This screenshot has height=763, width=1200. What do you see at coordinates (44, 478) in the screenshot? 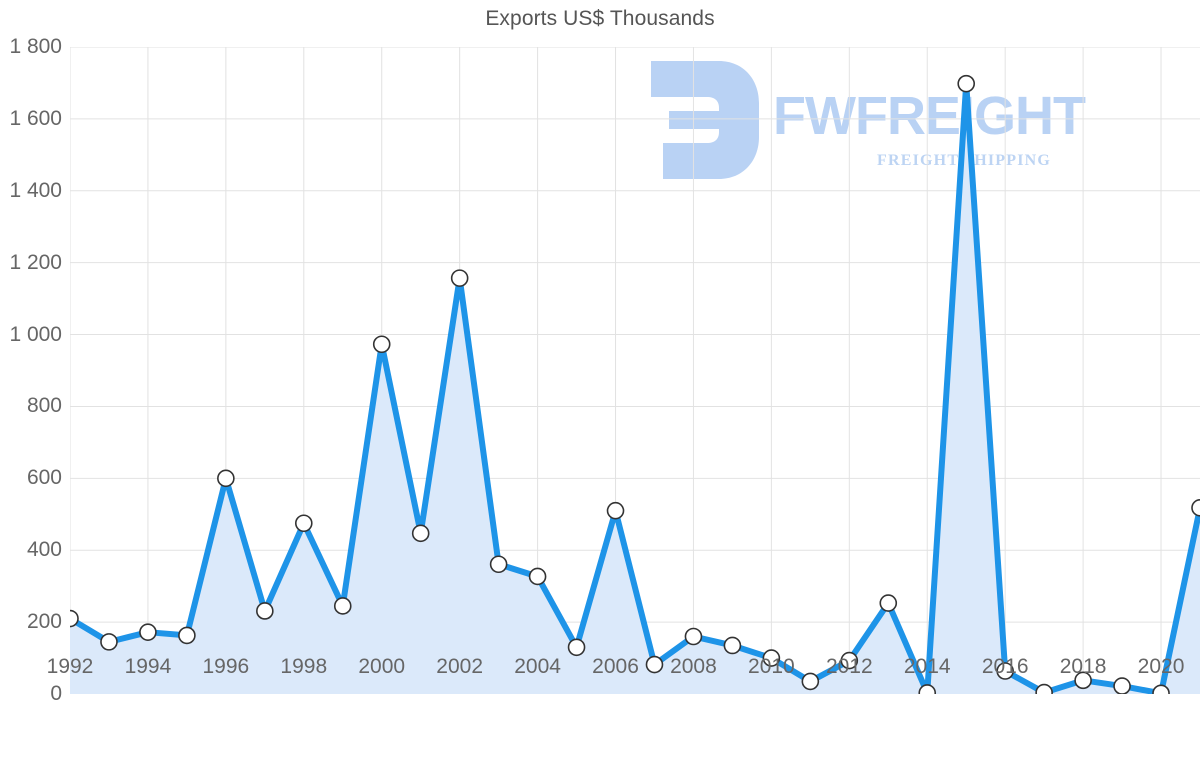
I see `y-axis-tick-label: 600` at bounding box center [44, 478].